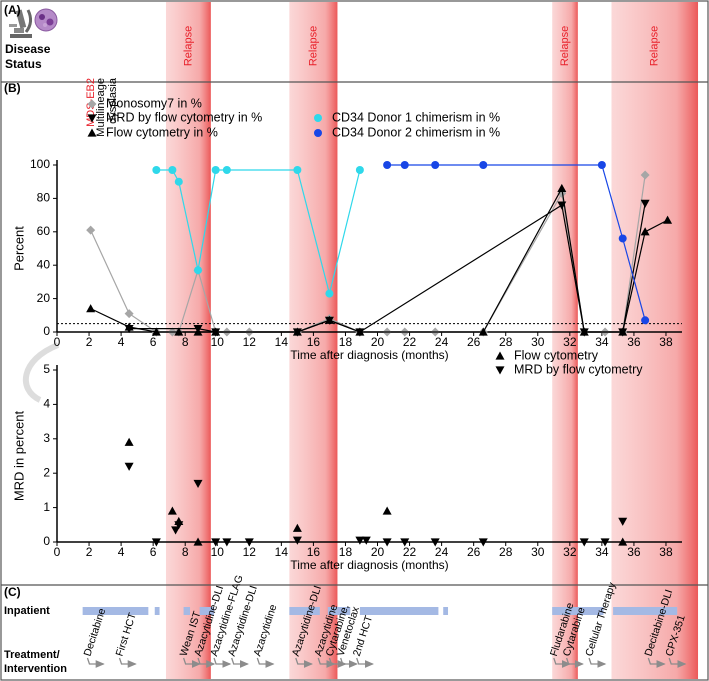 The width and height of the screenshot is (709, 681). What do you see at coordinates (442, 342) in the screenshot?
I see `x-tick-label: 24` at bounding box center [442, 342].